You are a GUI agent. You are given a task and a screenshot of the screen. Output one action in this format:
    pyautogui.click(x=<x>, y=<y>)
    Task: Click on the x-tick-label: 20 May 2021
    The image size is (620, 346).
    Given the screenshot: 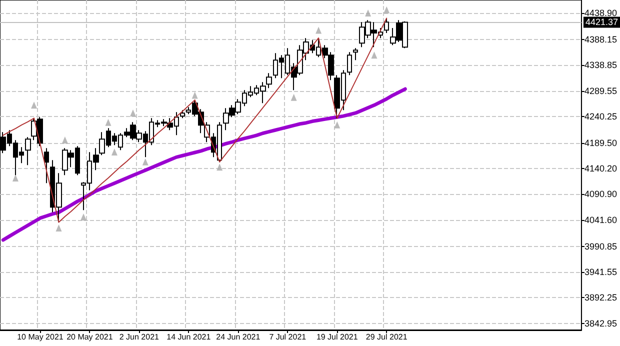 What is the action you would take?
    pyautogui.click(x=90, y=337)
    